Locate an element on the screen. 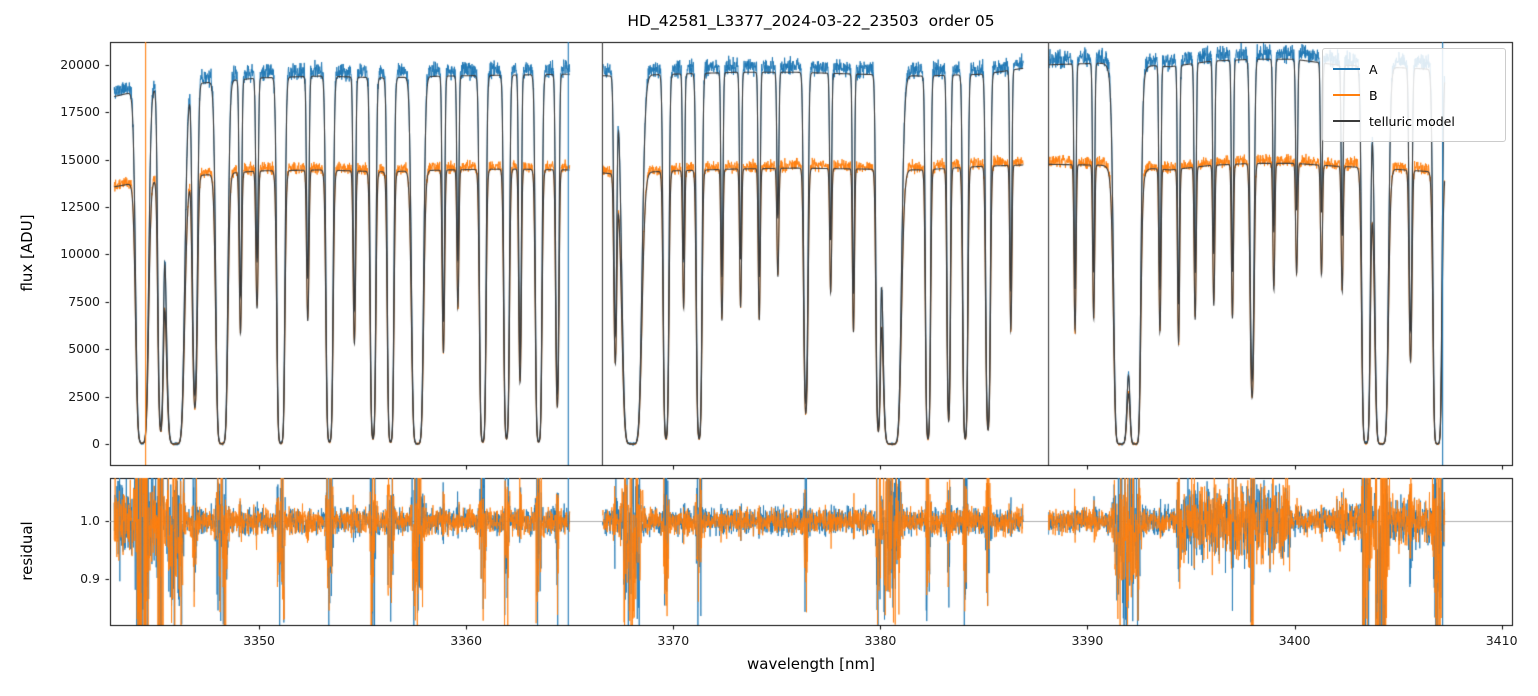 The height and width of the screenshot is (696, 1538). legend-item-a: A is located at coordinates (1414, 69).